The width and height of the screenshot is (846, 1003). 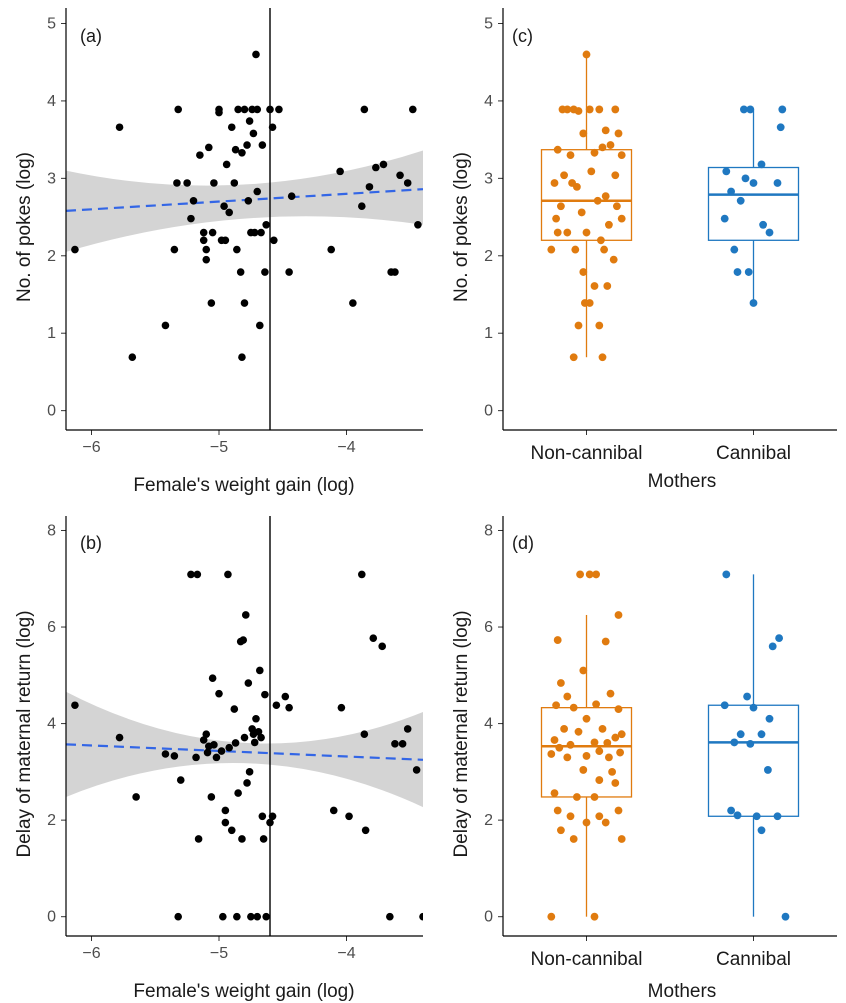 What do you see at coordinates (51, 23) in the screenshot?
I see `y-tick-label: 5` at bounding box center [51, 23].